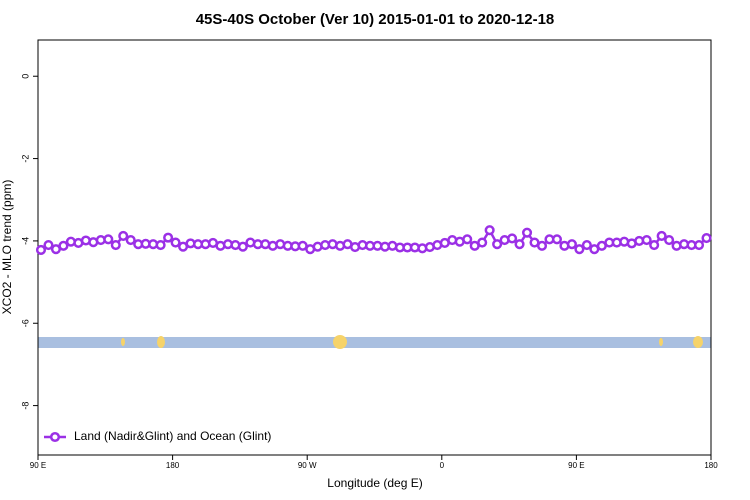  I want to click on land-ocean-band, so click(374, 342).